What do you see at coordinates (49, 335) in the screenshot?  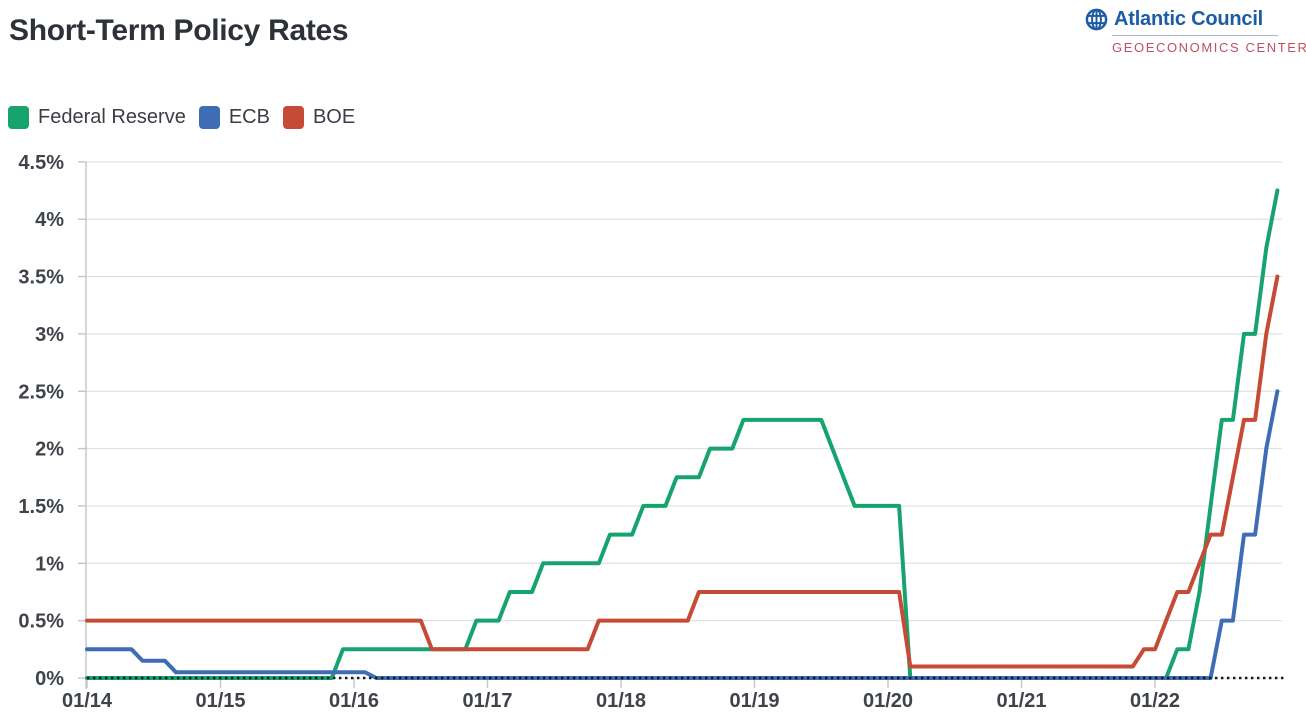 I see `y-tick-label: 3%` at bounding box center [49, 335].